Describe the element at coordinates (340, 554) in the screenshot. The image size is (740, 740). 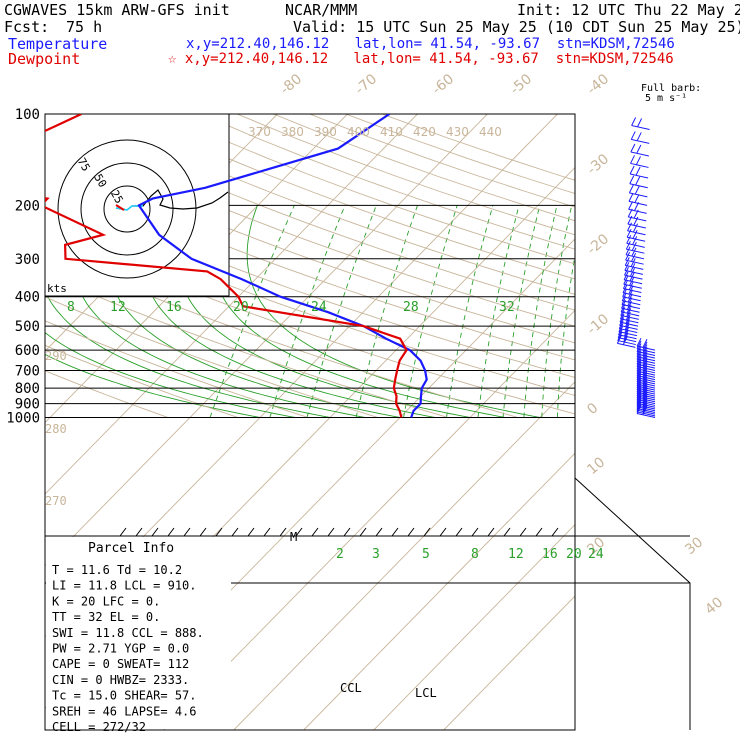
I see `mixing-label-lower: 2` at that location.